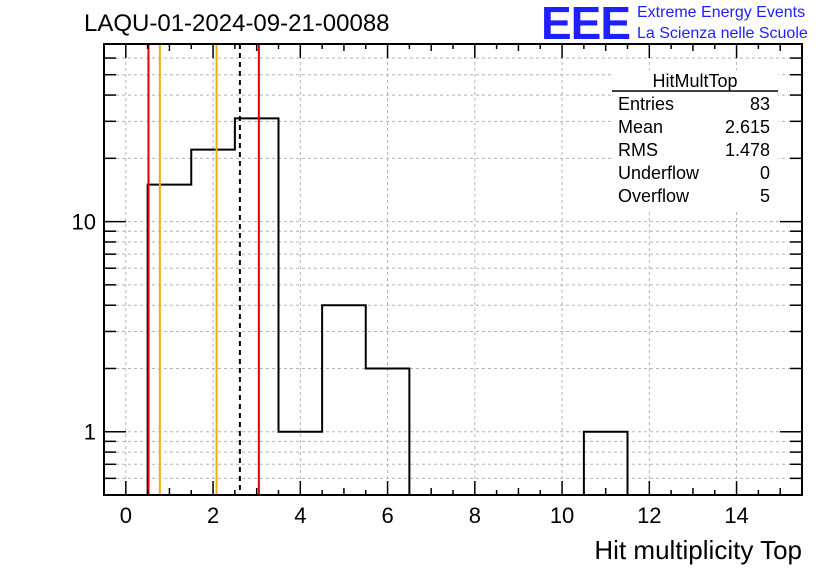  I want to click on x-tick-label: 0, so click(126, 515).